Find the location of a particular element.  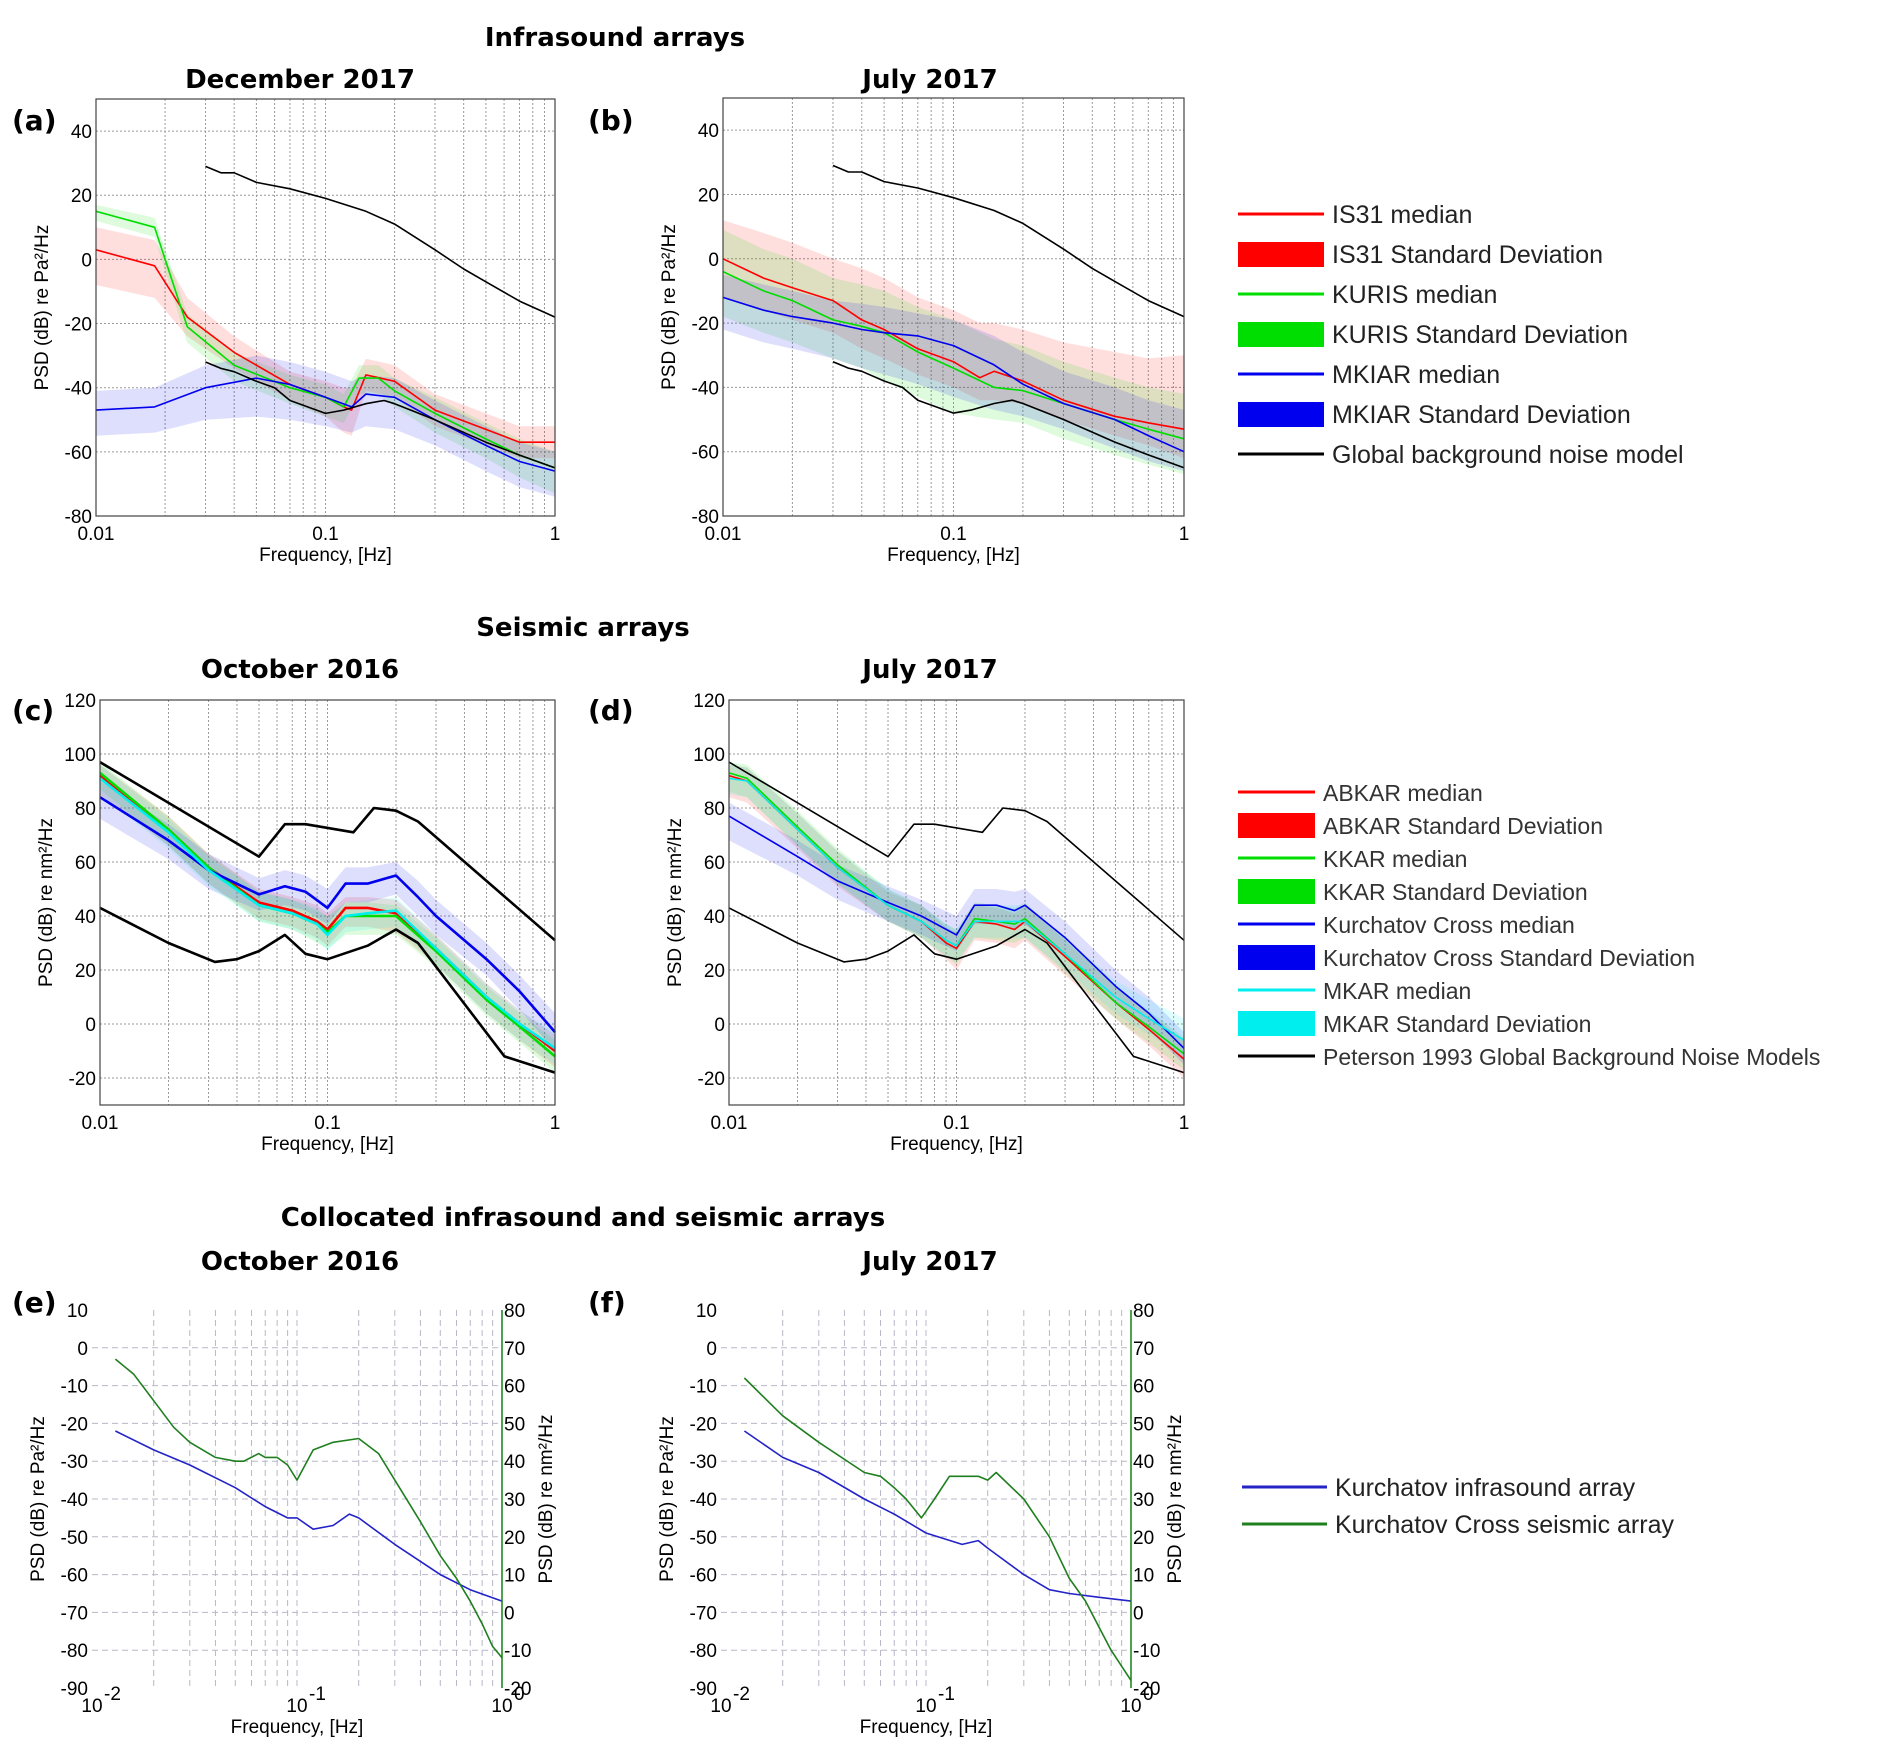

legend-item: Kurchatov Cross median is located at coordinates (1406, 925).